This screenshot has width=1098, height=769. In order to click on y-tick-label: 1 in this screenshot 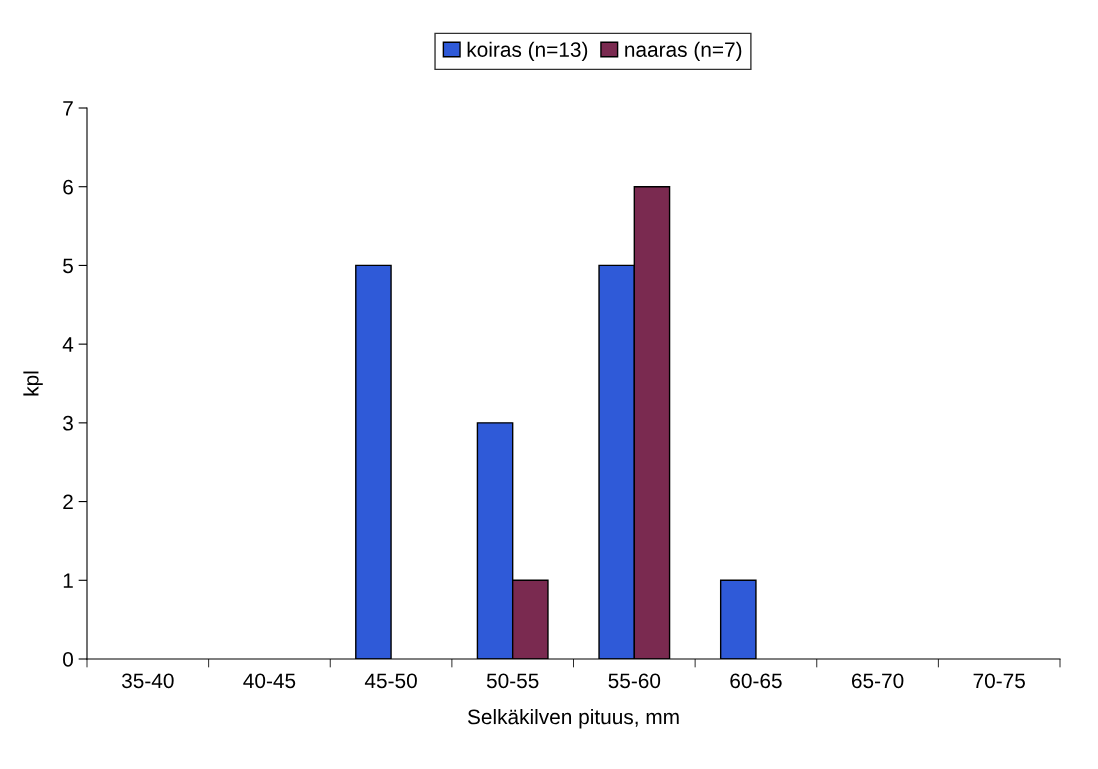, I will do `click(68, 580)`.